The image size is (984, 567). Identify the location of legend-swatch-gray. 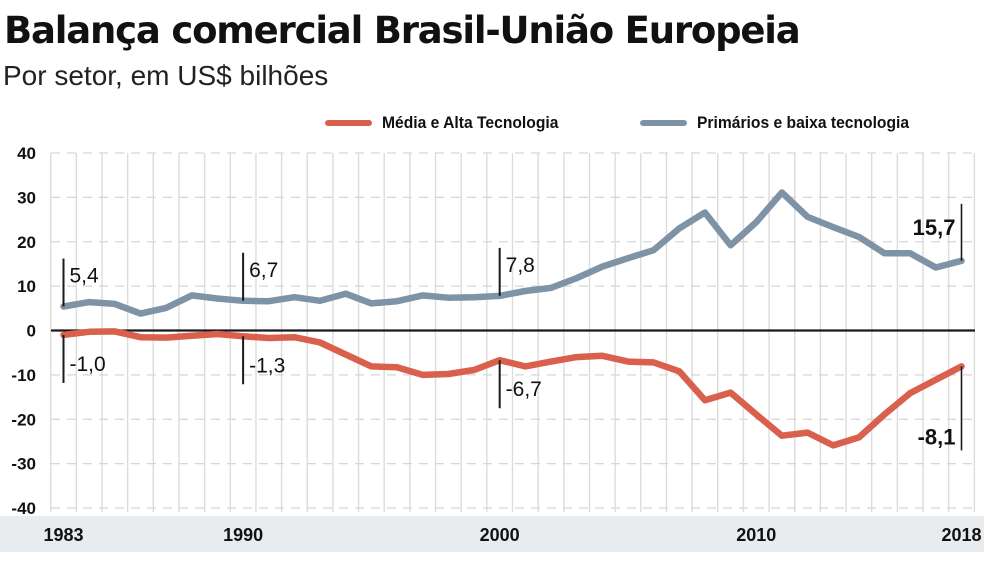
(663, 123).